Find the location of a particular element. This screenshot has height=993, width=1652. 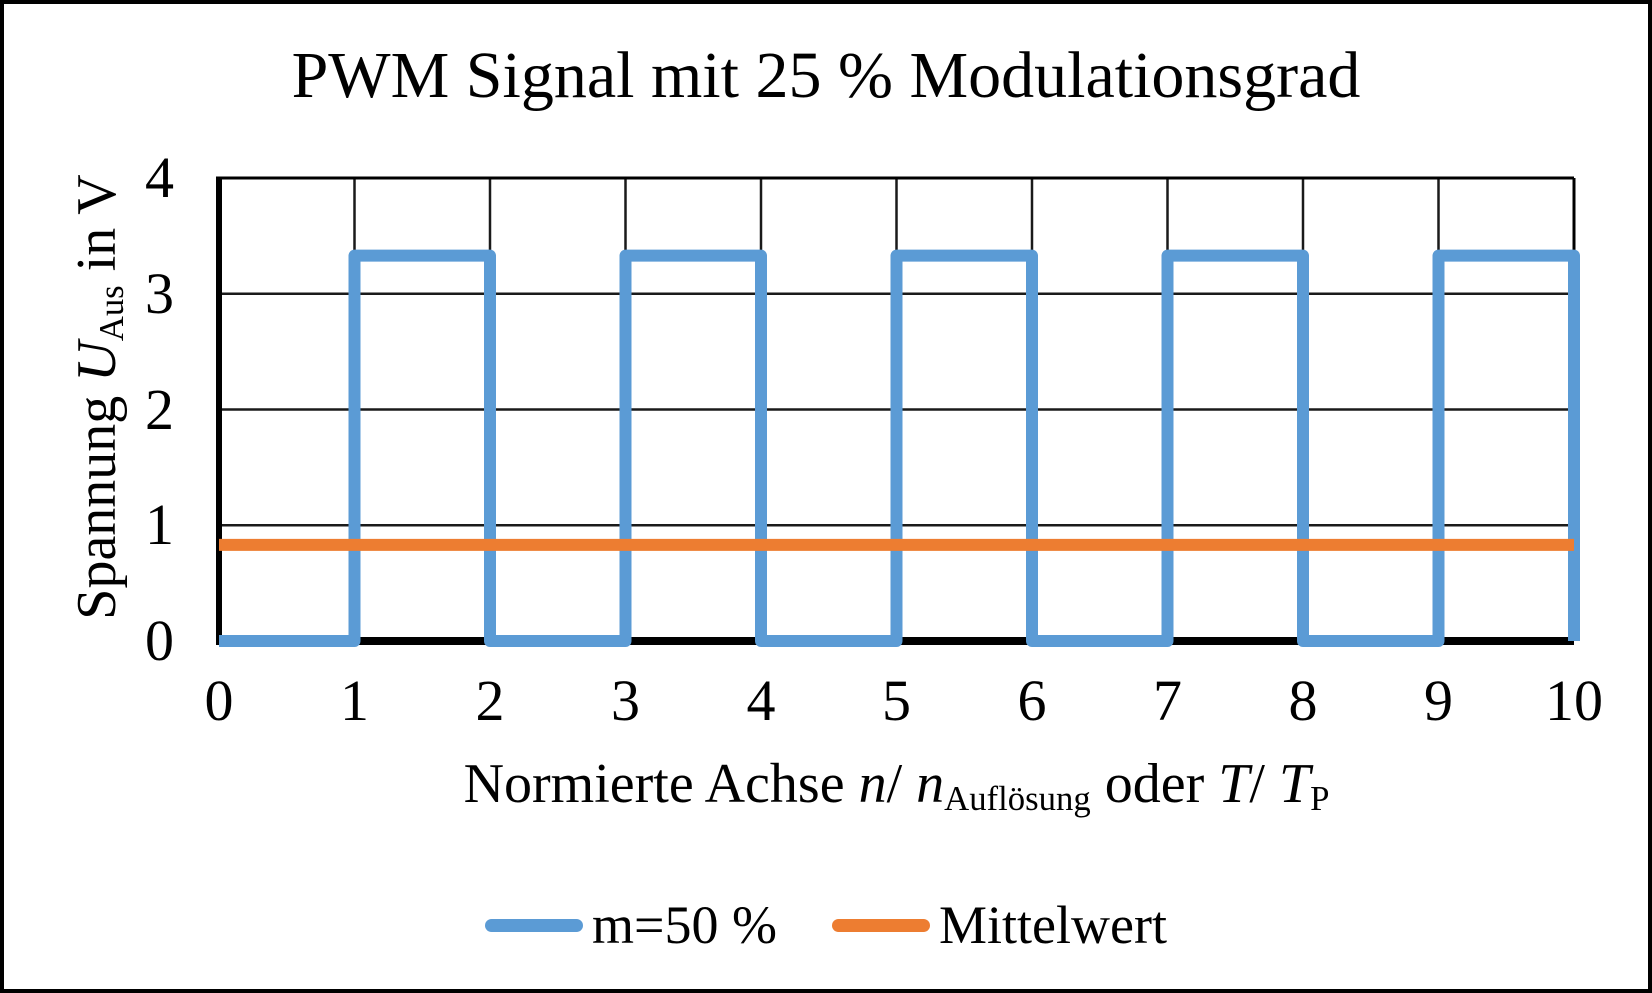

legend-label-mean: Mittelwert is located at coordinates (1053, 925).